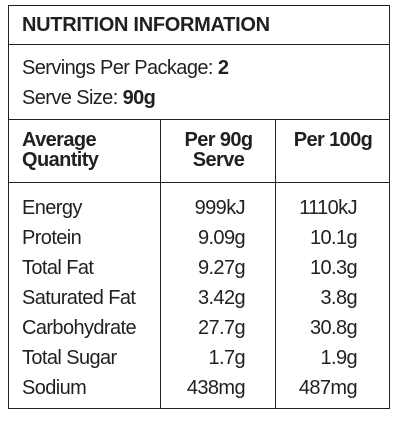 Image resolution: width=402 pixels, height=421 pixels. What do you see at coordinates (221, 298) in the screenshot?
I see `nutrient-value: 3.42g` at bounding box center [221, 298].